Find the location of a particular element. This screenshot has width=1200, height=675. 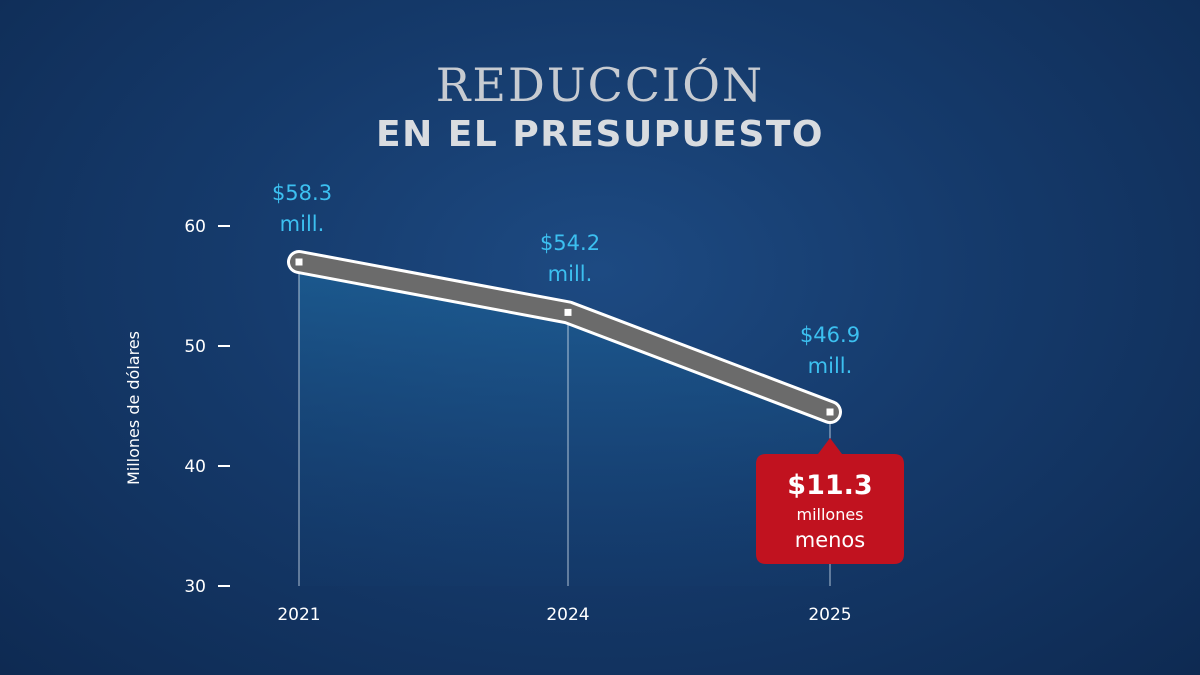

callout-line2: millones is located at coordinates (829, 514).